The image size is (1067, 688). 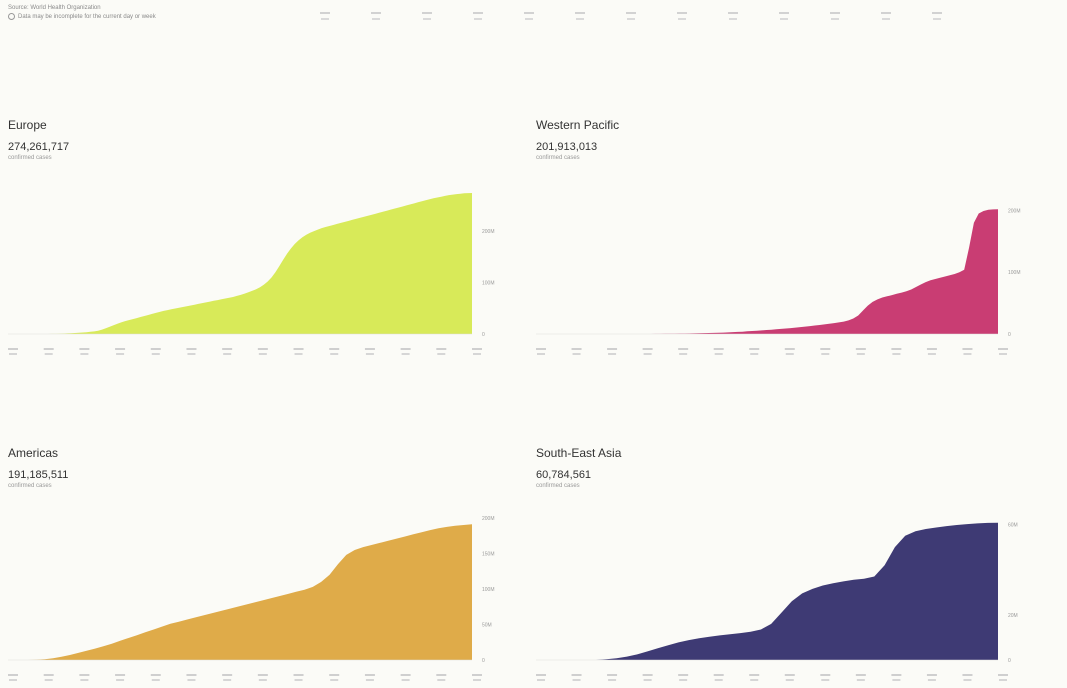 What do you see at coordinates (567, 147) in the screenshot?
I see `panel-total: 201,913,013` at bounding box center [567, 147].